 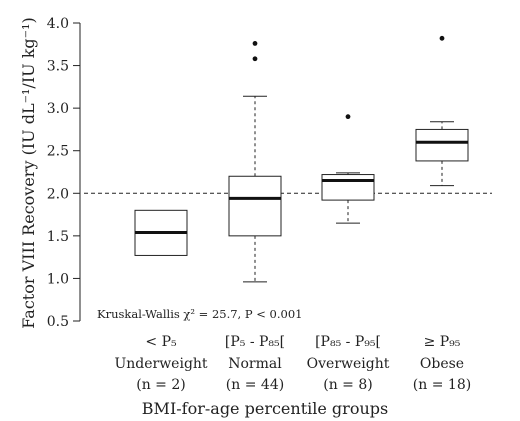 I want to click on category-label: (n = 44), so click(x=255, y=385).